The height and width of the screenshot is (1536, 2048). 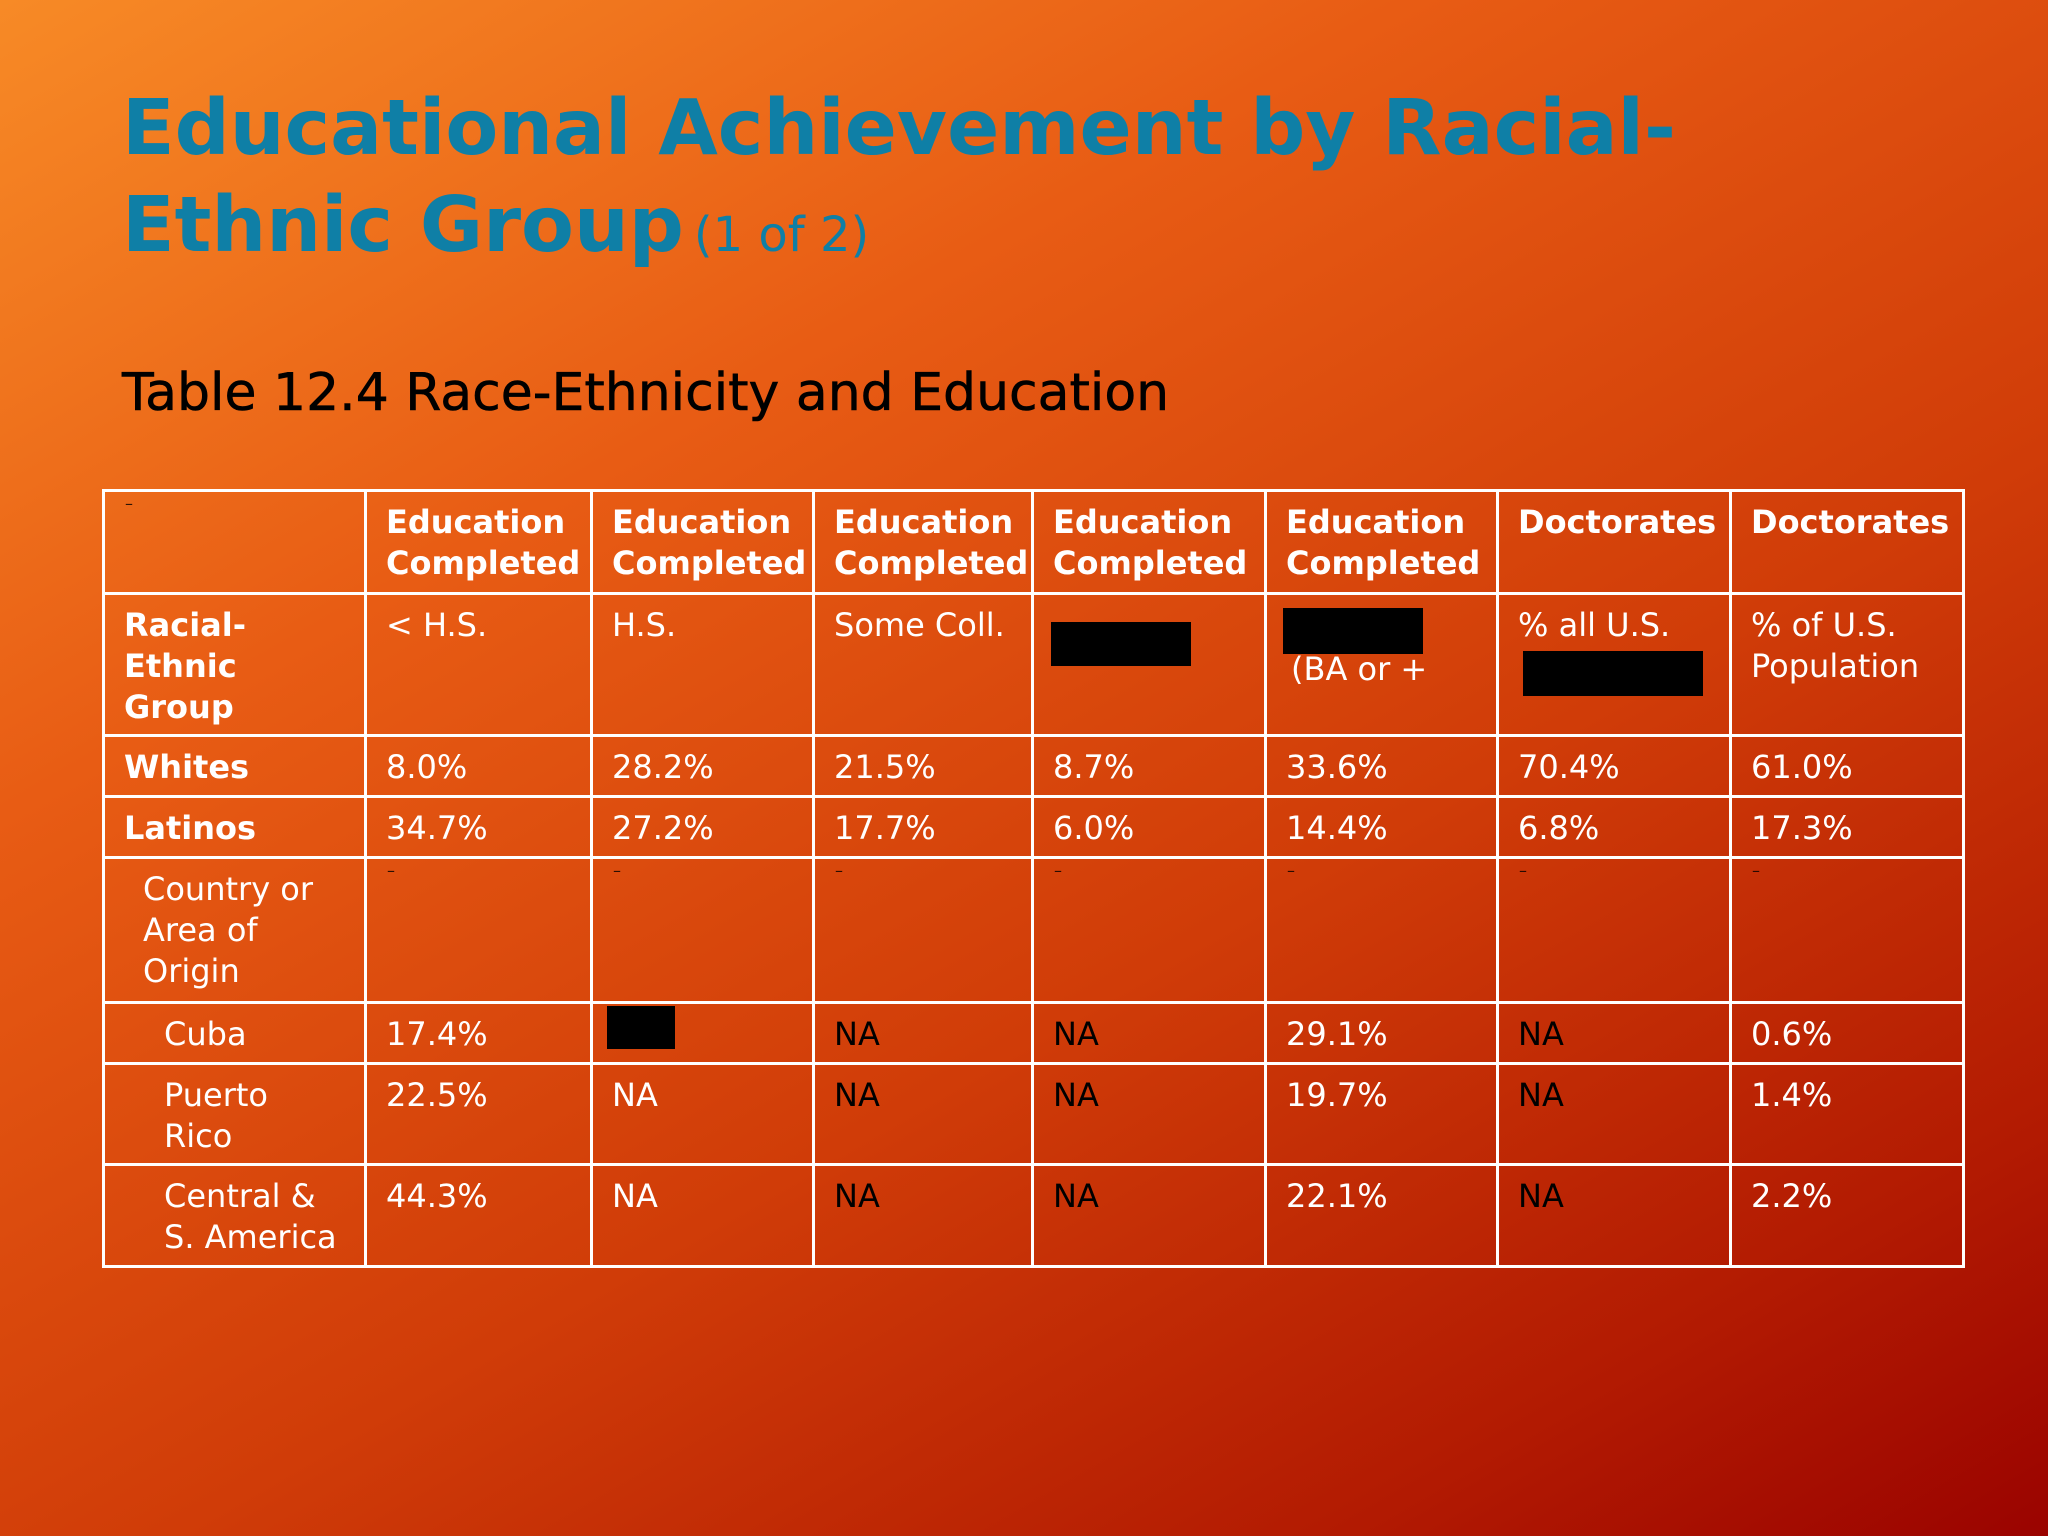 What do you see at coordinates (702, 766) in the screenshot?
I see `table-cell: 28.2%` at bounding box center [702, 766].